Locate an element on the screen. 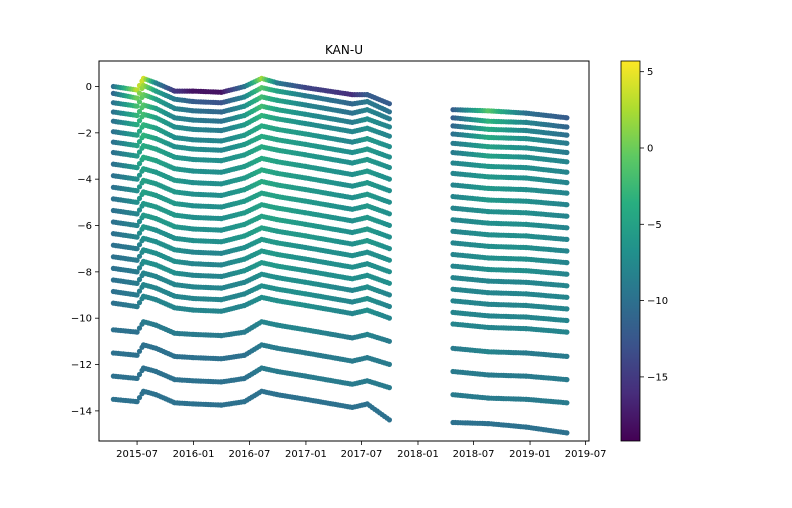 This screenshot has width=792, height=508. colorbar-tick-label: −5 is located at coordinates (654, 225).